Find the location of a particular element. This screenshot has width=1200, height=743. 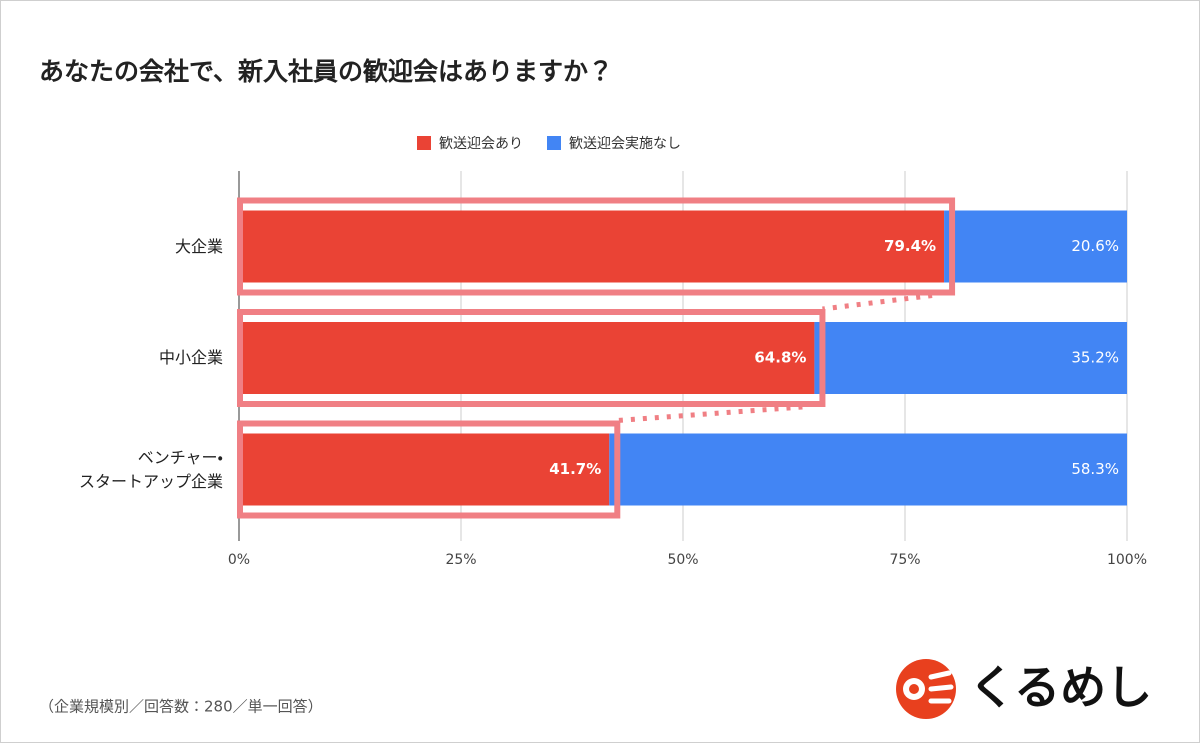

logo-text: くるめし is located at coordinates (1060, 688).